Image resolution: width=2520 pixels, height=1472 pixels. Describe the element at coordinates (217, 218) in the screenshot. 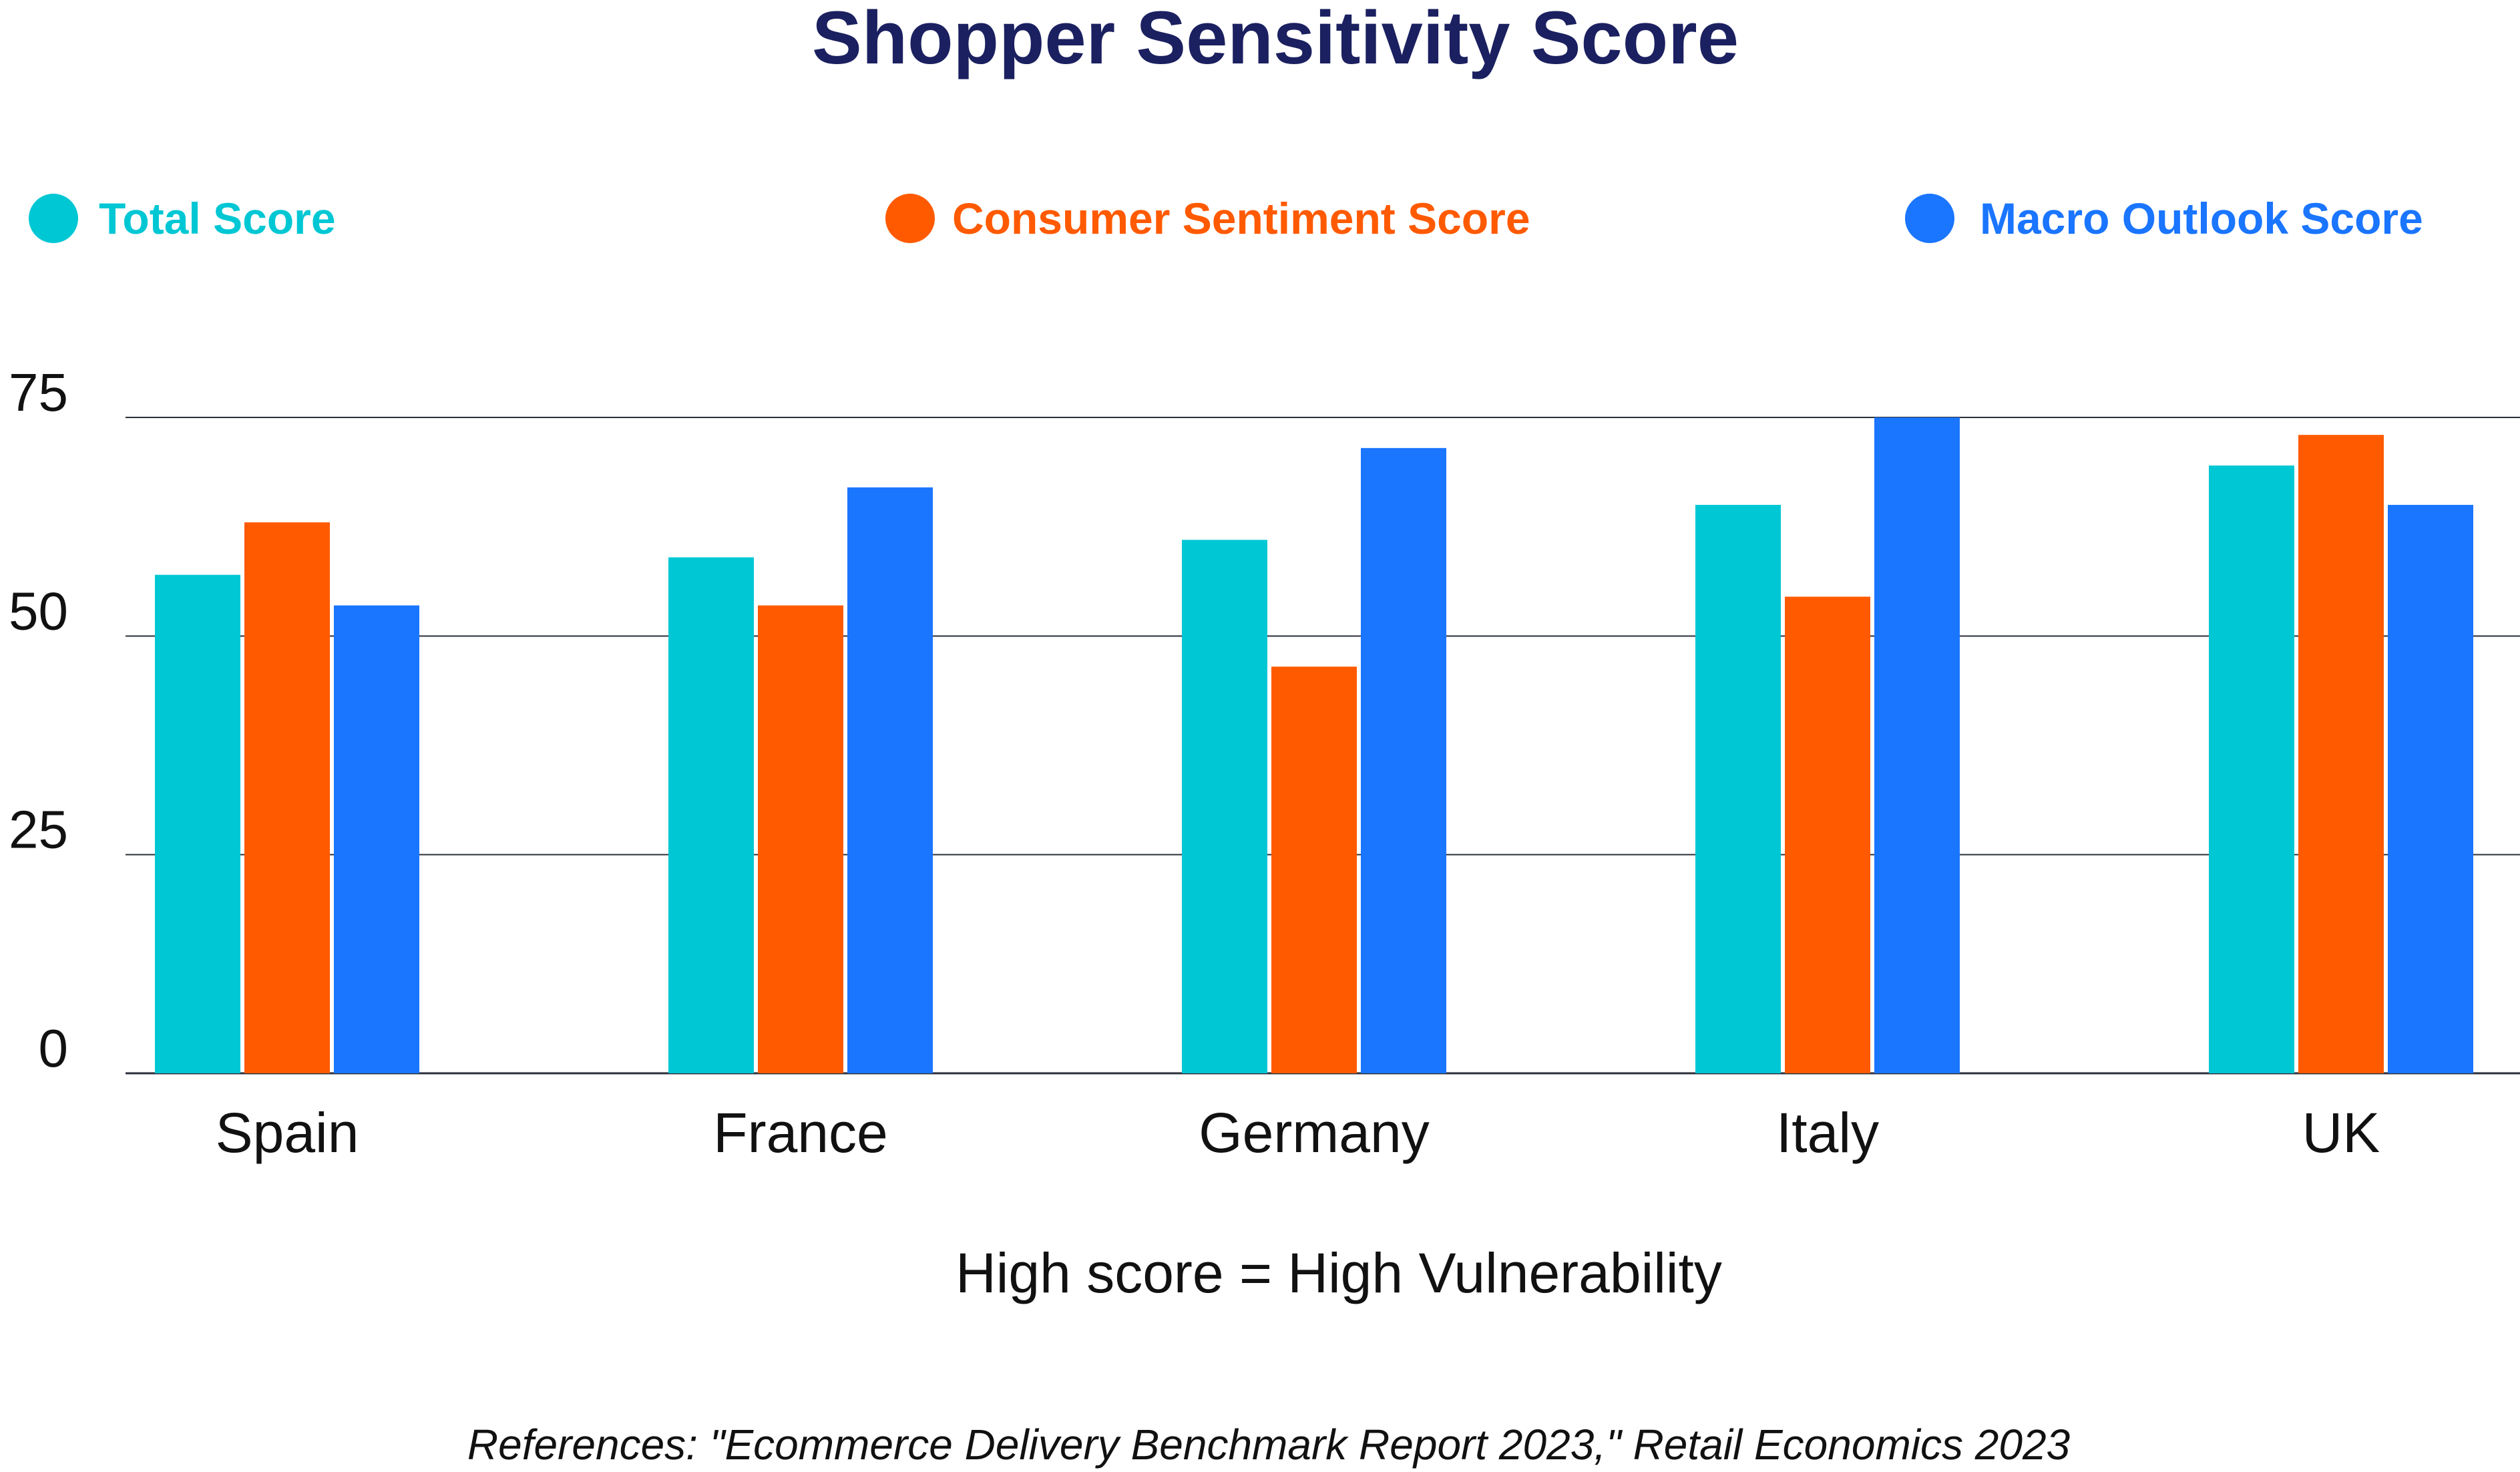

I see `legend-label-total-score: Total Score` at that location.